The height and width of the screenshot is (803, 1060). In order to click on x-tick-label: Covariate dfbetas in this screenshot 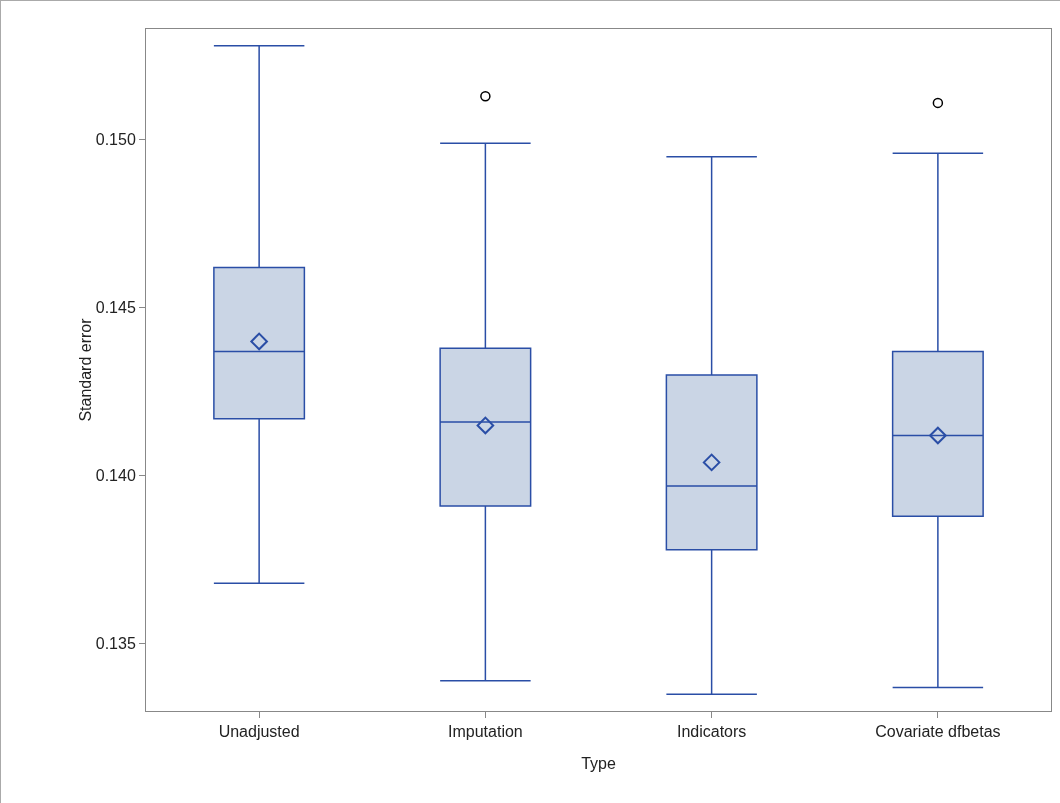, I will do `click(938, 732)`.